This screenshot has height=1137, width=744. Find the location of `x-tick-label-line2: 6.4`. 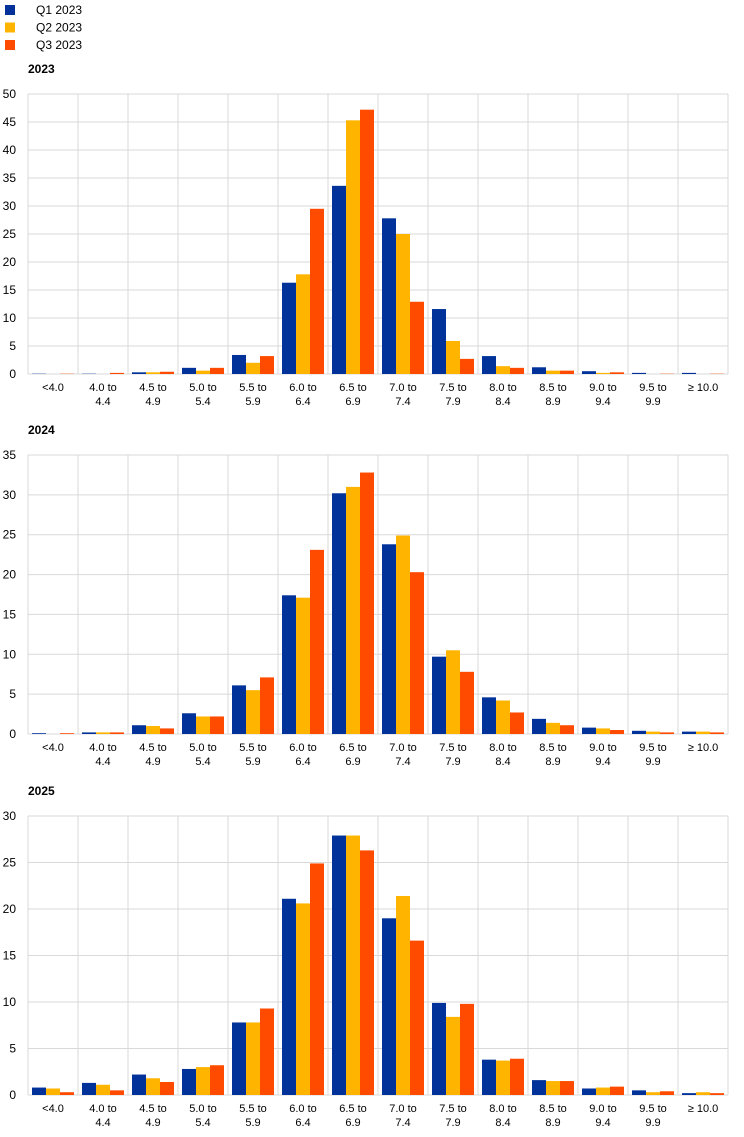

x-tick-label-line2: 6.4 is located at coordinates (302, 1123).